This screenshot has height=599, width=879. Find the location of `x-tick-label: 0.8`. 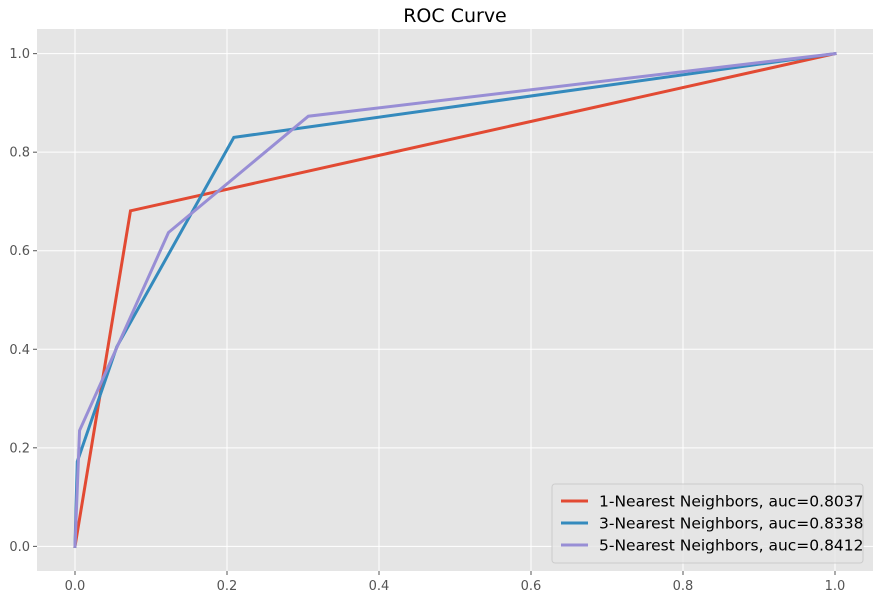

x-tick-label: 0.8 is located at coordinates (683, 586).